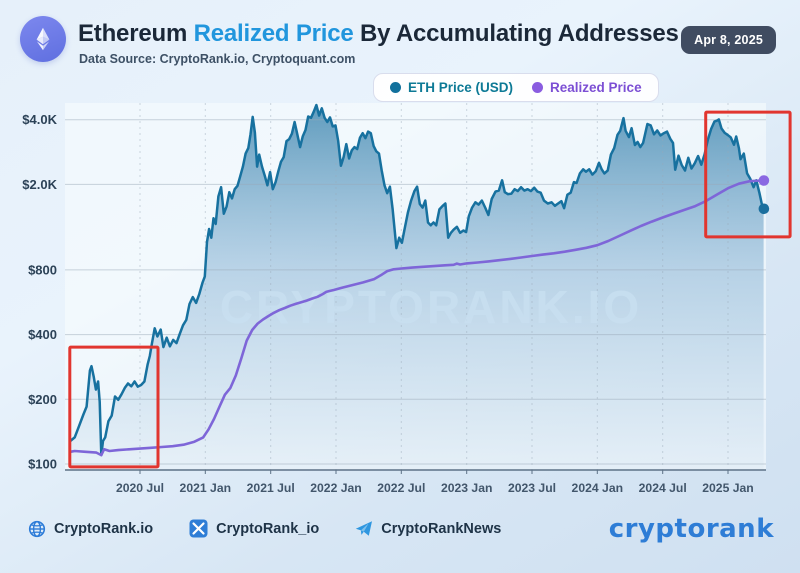 Image resolution: width=800 pixels, height=573 pixels. I want to click on footer-link-website: CryptoRank.io, so click(90, 529).